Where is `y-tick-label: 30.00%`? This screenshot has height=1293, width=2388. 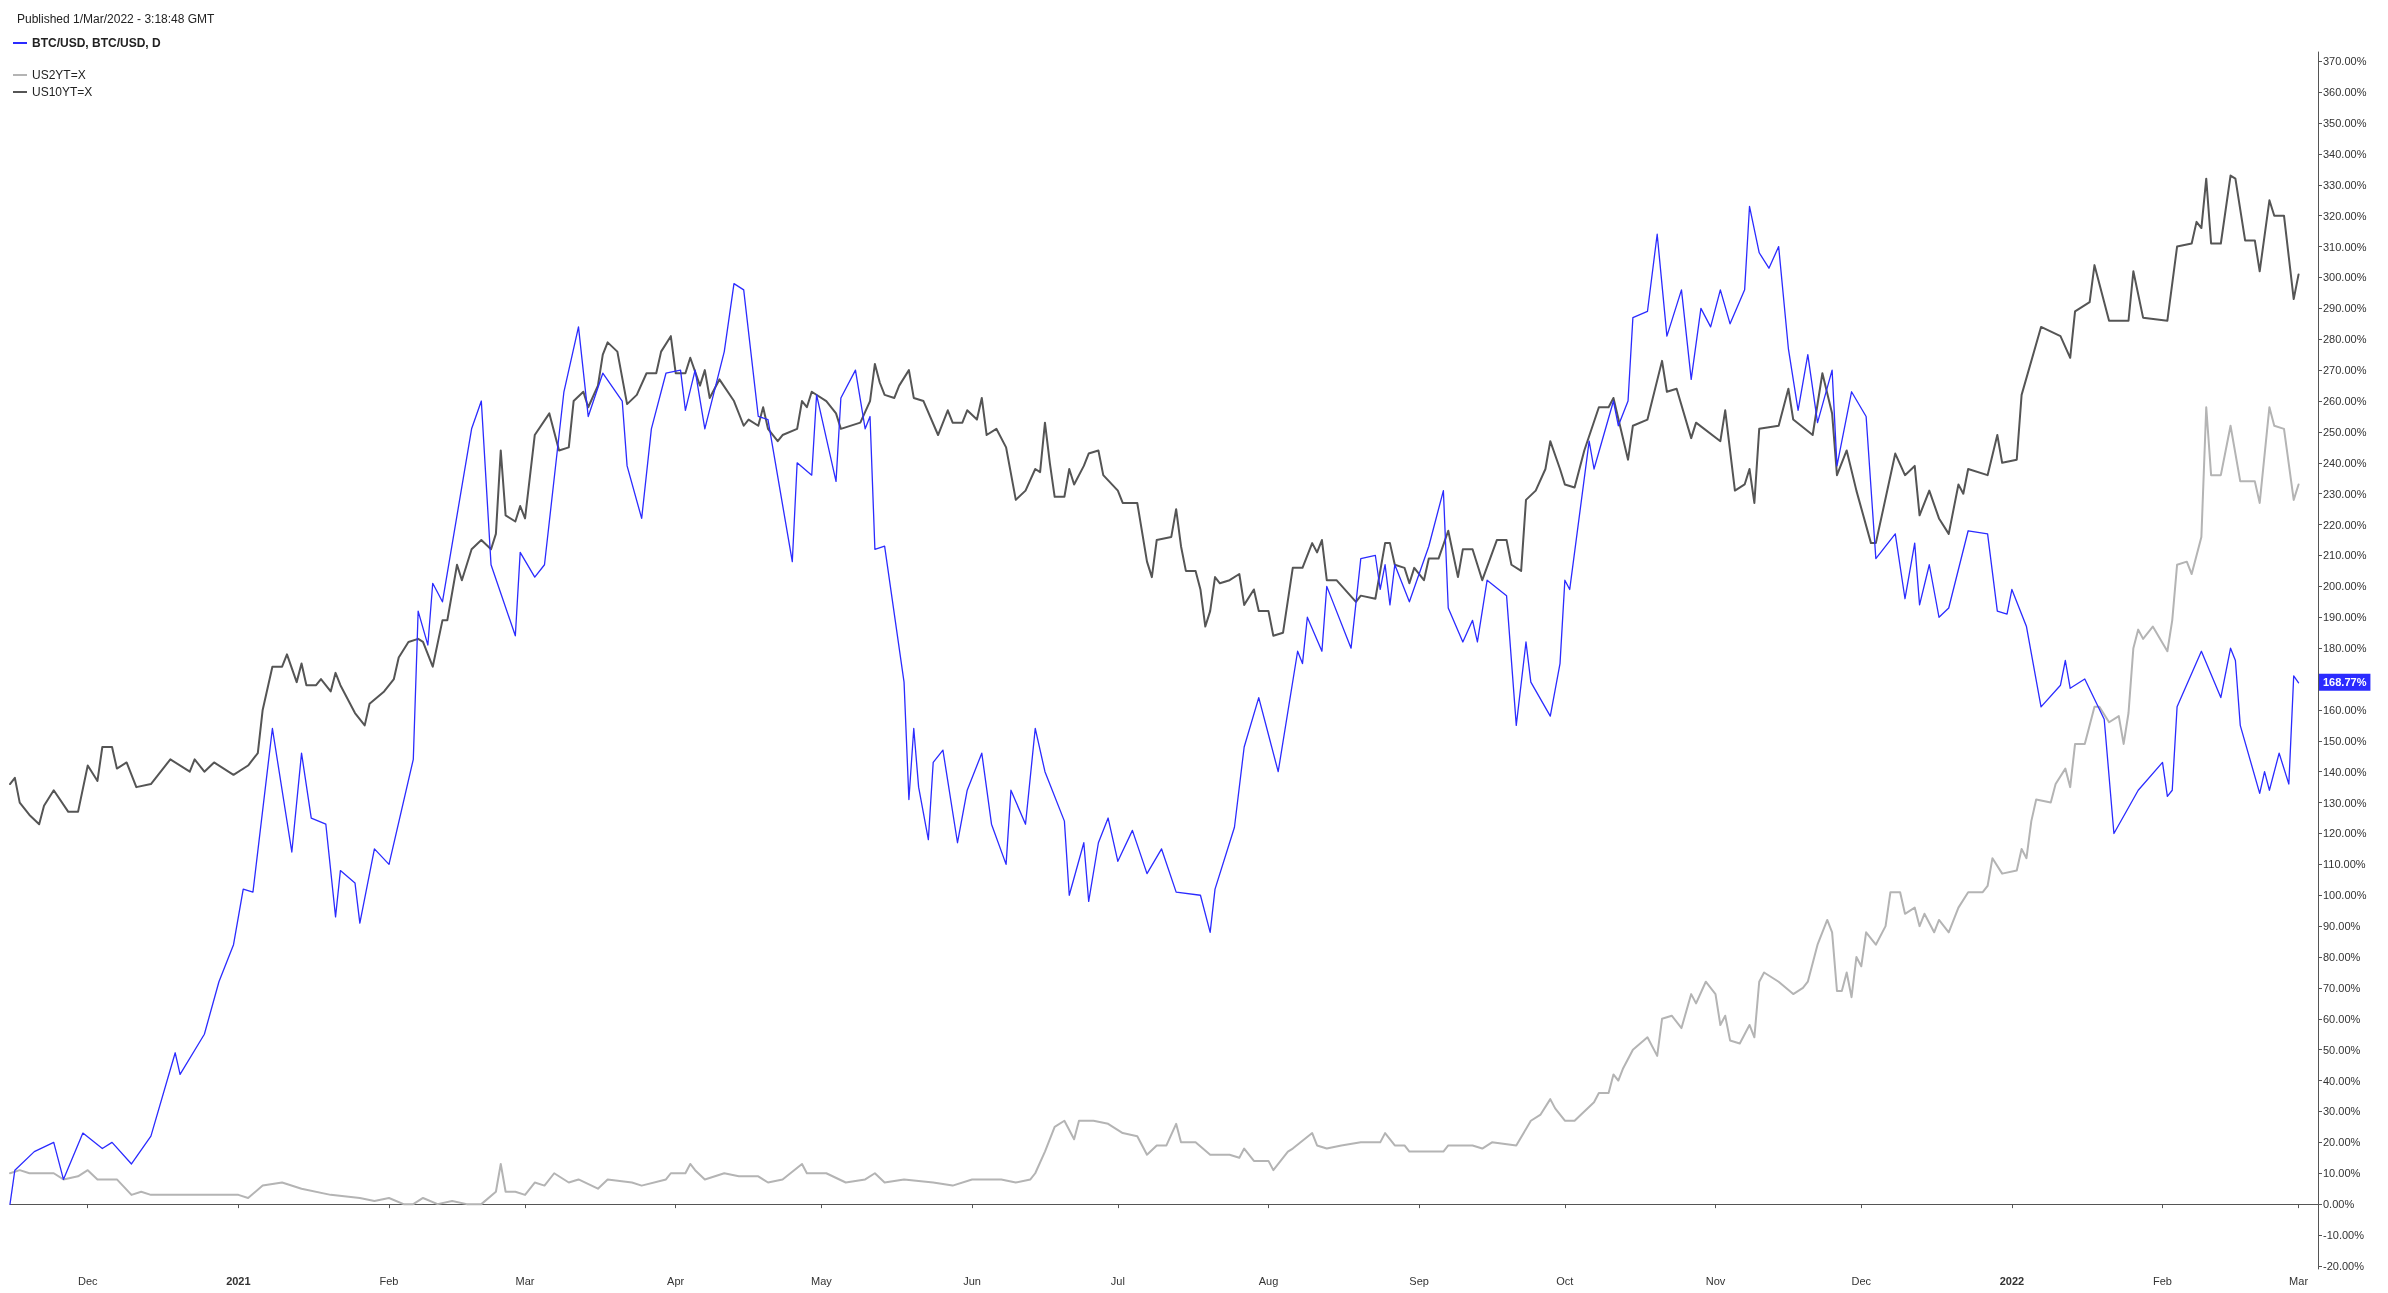 y-tick-label: 30.00% is located at coordinates (2342, 1111).